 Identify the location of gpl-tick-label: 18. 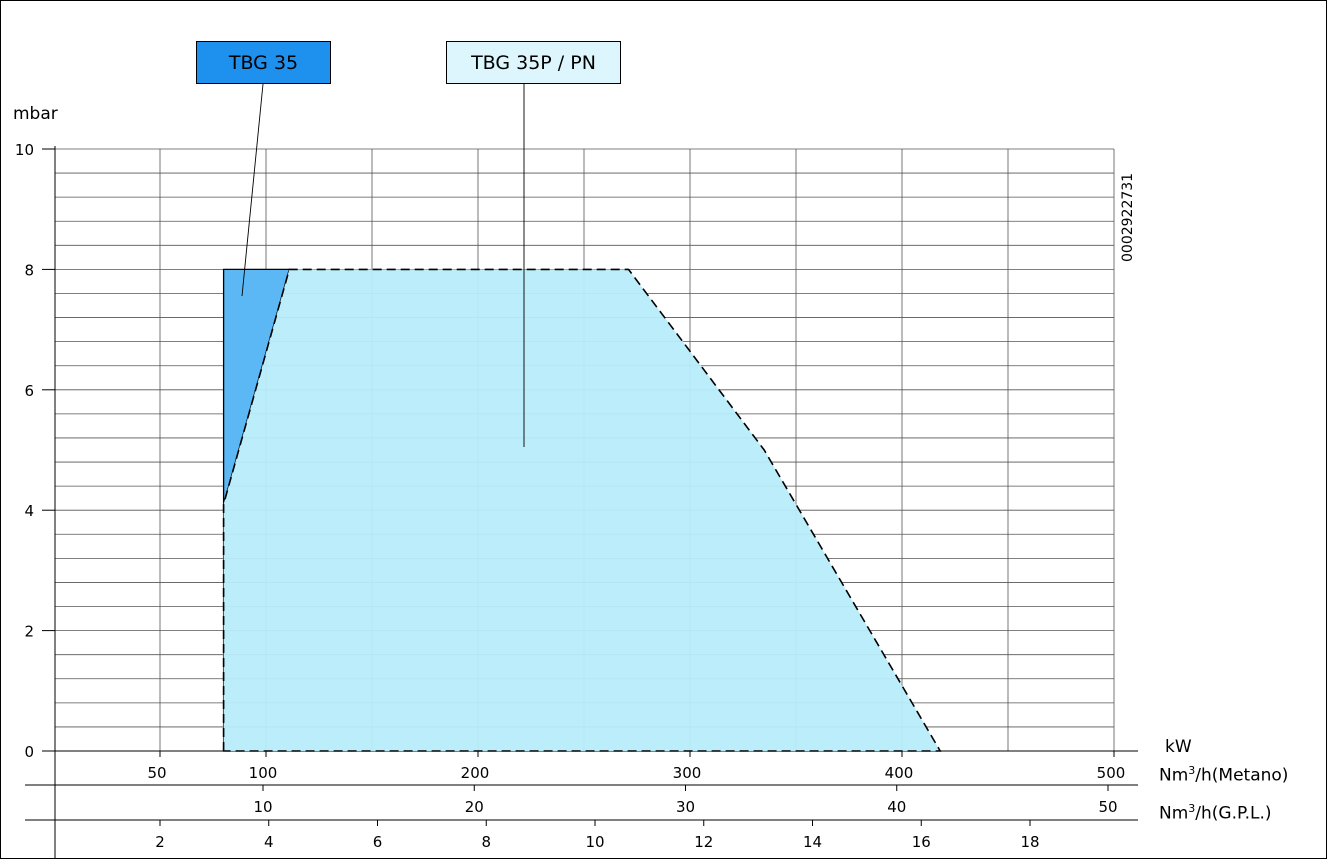
(1029, 842).